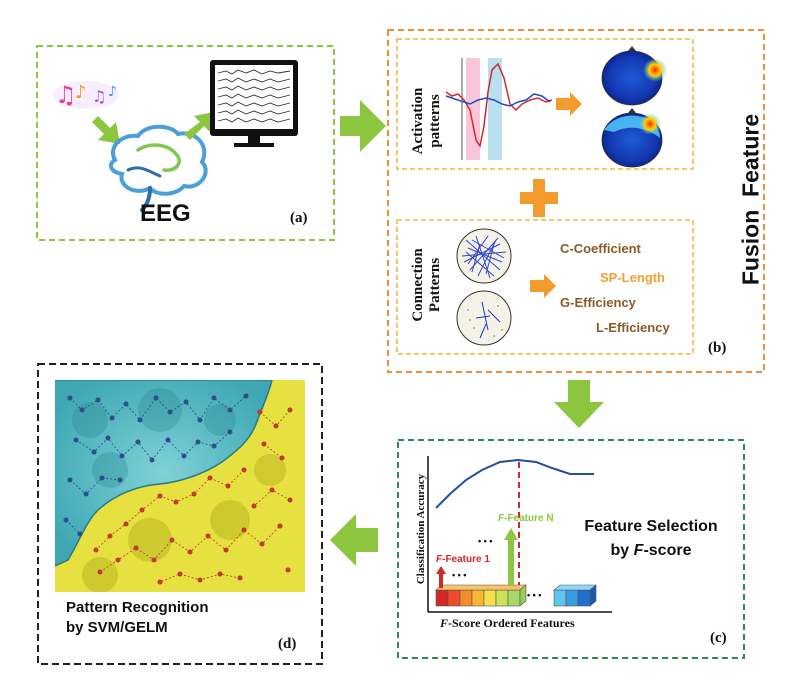  Describe the element at coordinates (633, 327) in the screenshot. I see `metric-l-efficiency: L-Efficiency` at that location.